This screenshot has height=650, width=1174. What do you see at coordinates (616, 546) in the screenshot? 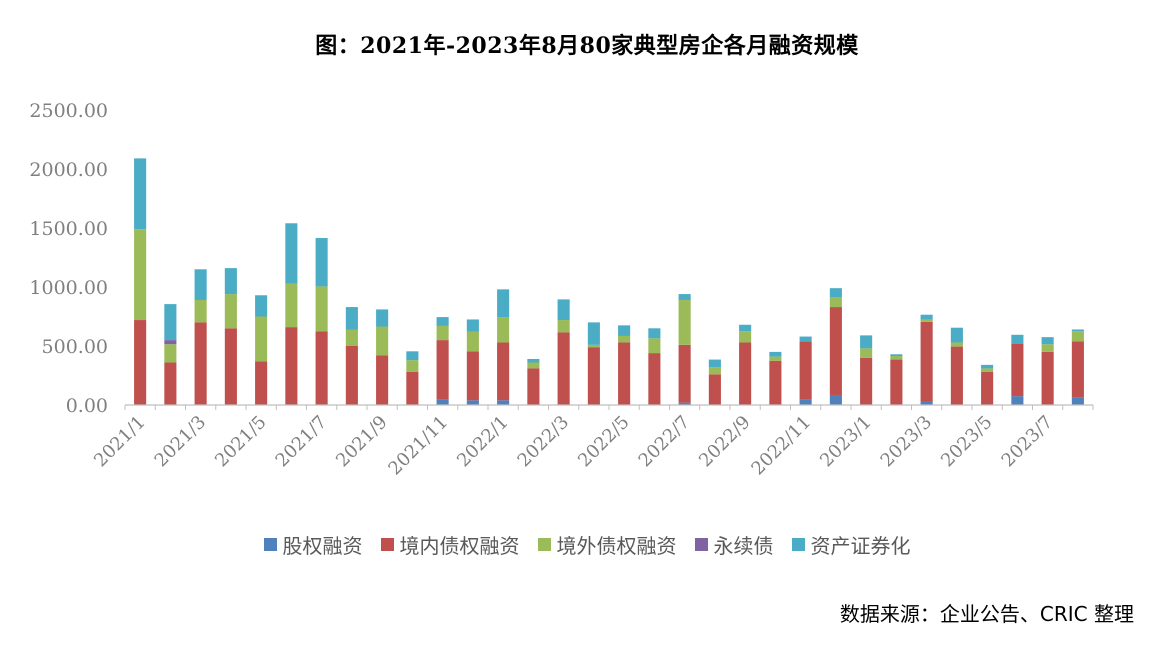
I see `legend-label-overseas-debt: 境外债权融资` at bounding box center [616, 546].